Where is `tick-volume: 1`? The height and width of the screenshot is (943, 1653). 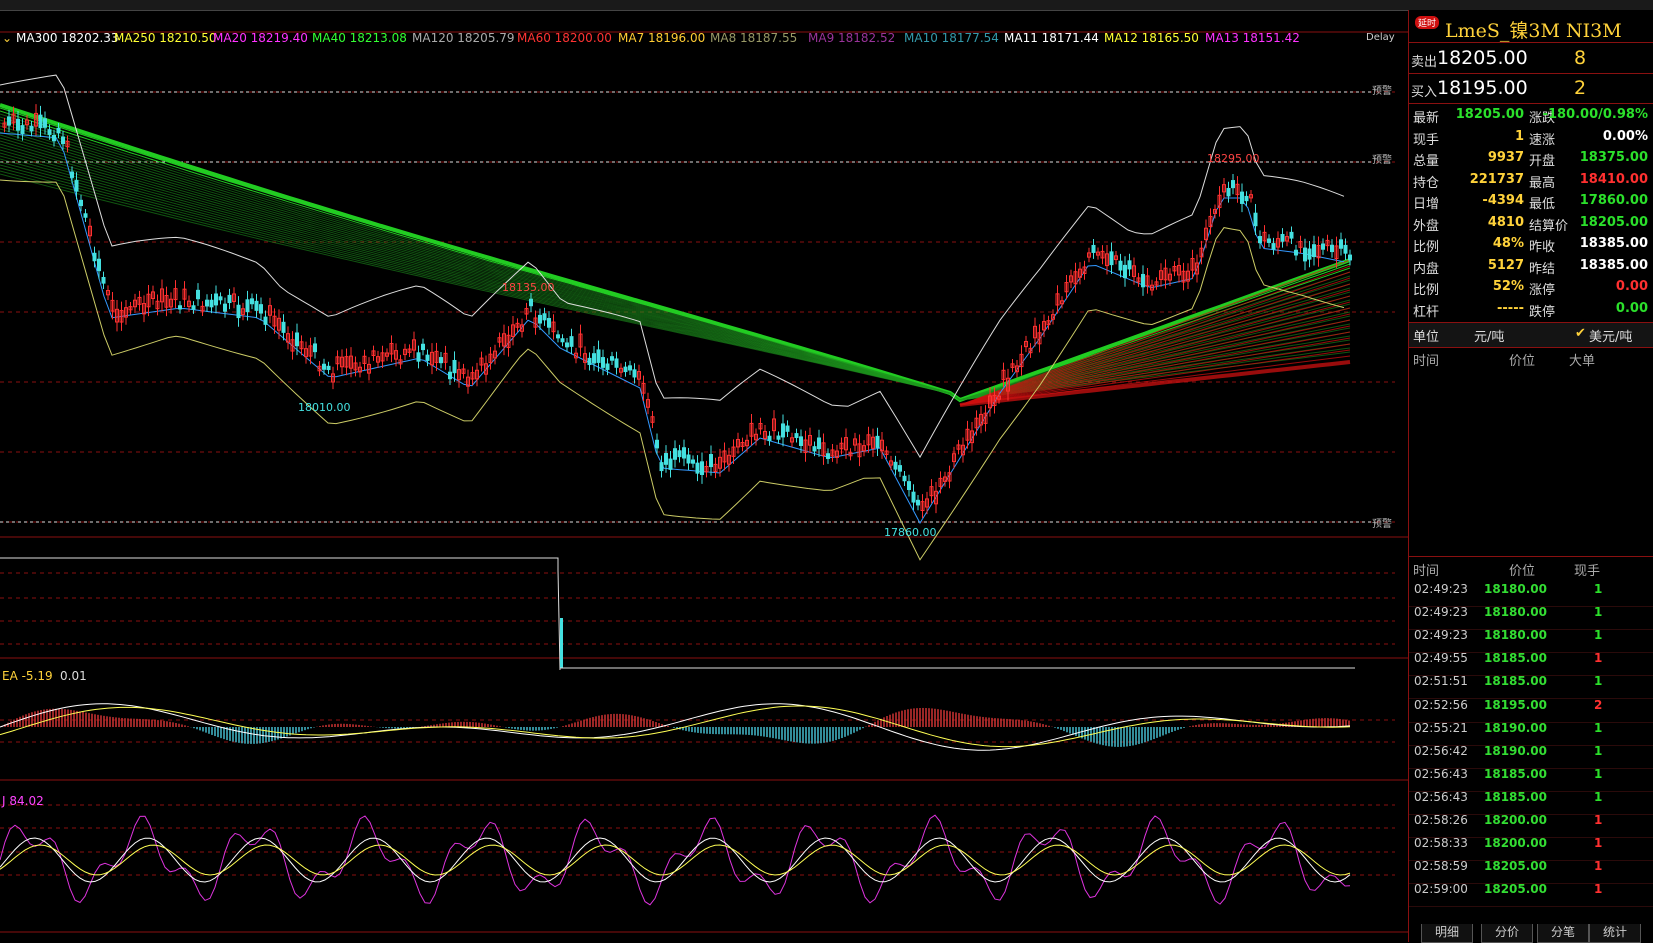
tick-volume: 1 is located at coordinates (1598, 750).